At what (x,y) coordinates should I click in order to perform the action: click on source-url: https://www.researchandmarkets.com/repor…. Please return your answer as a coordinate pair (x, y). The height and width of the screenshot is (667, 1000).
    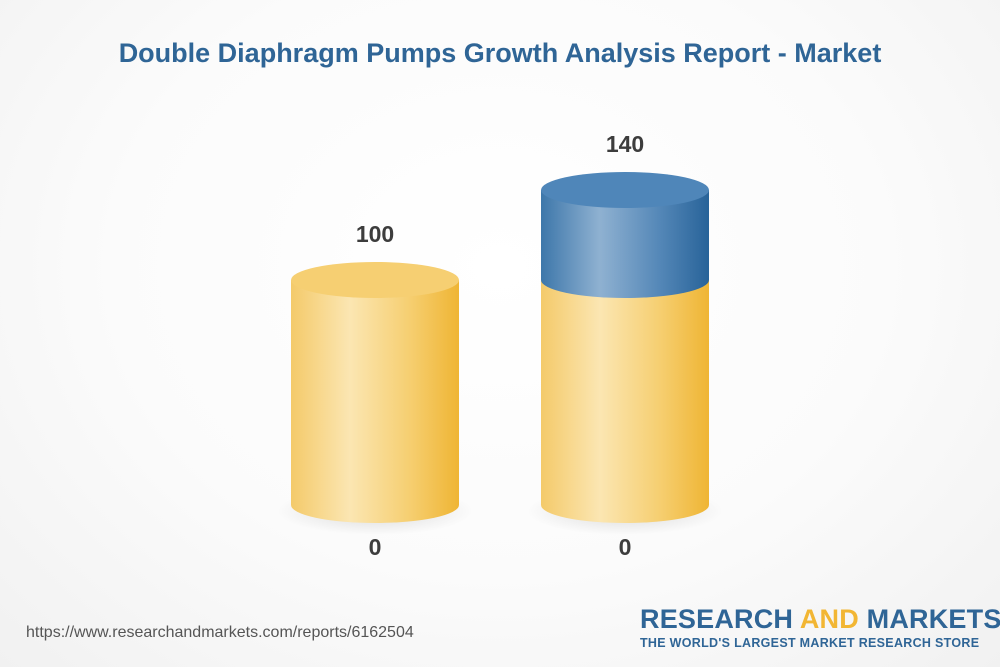
    Looking at the image, I should click on (220, 632).